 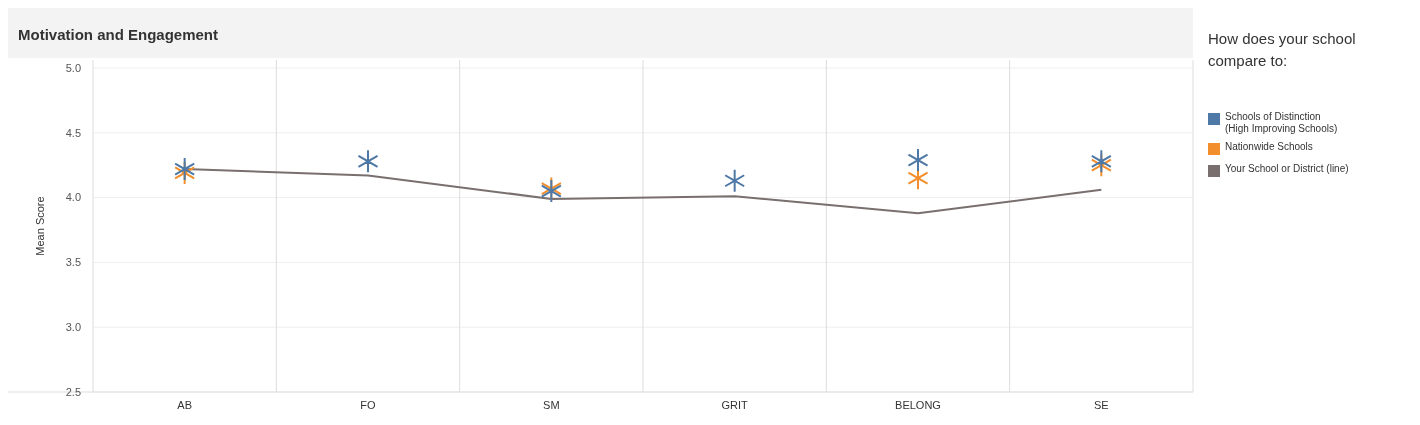 I want to click on y-tick-label: 4.5, so click(x=73, y=132).